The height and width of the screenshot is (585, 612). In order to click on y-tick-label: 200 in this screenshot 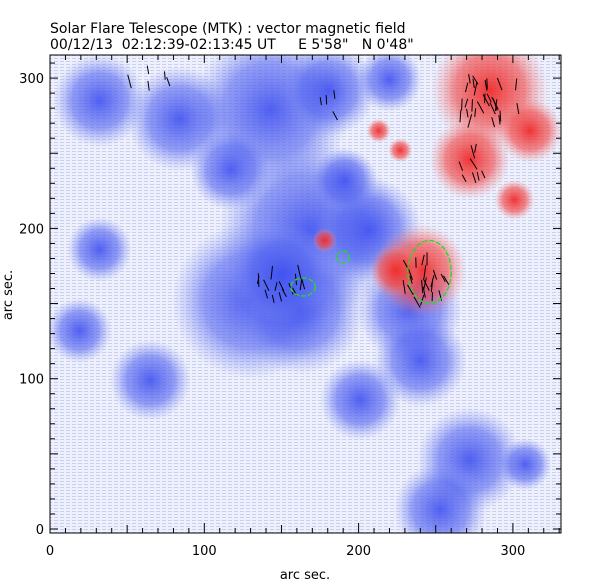, I will do `click(31, 229)`.